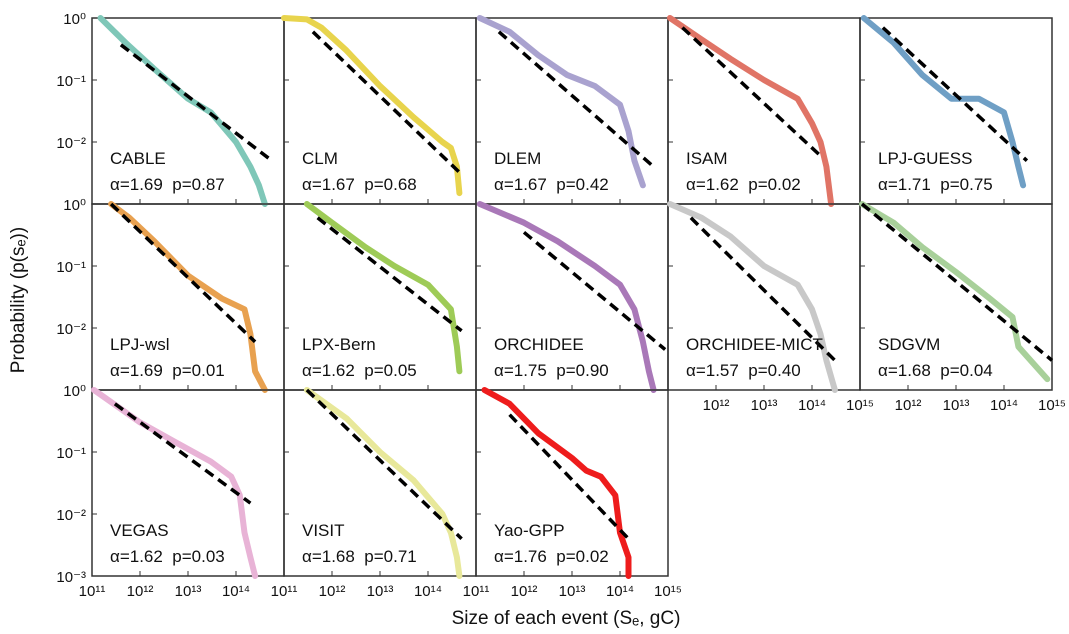  Describe the element at coordinates (551, 556) in the screenshot. I see `panel-annotation: α=1.76 p=0.02` at that location.